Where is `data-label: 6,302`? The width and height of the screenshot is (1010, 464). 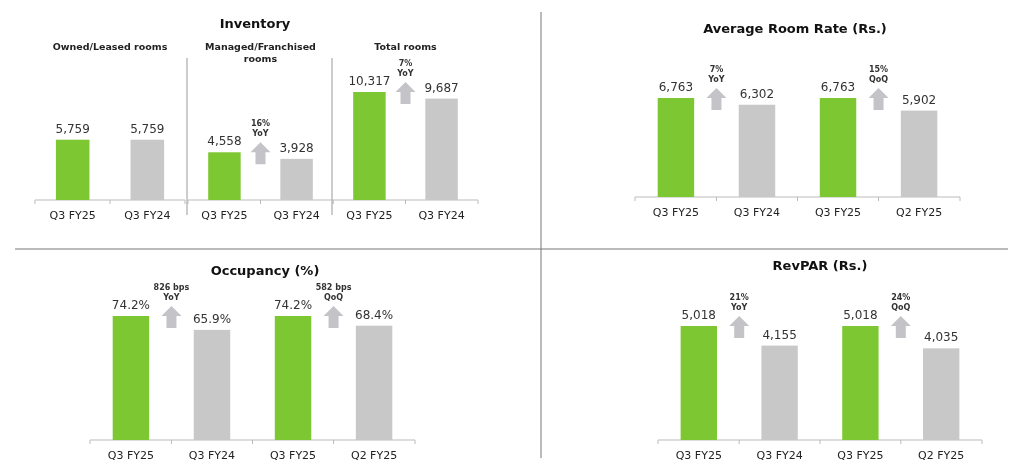 data-label: 6,302 is located at coordinates (757, 93).